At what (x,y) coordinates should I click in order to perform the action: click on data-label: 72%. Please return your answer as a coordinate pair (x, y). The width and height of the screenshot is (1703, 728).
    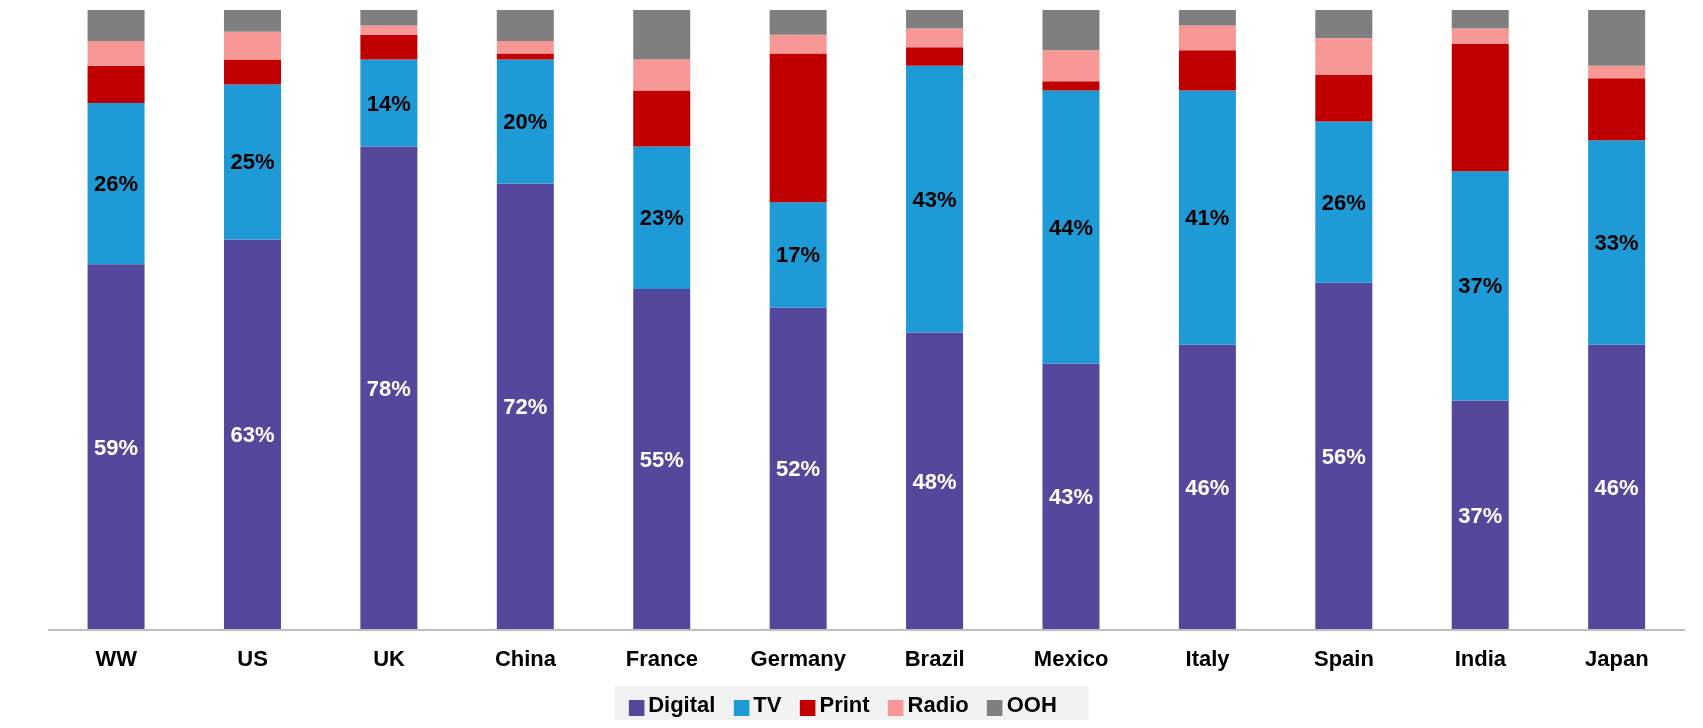
    Looking at the image, I should click on (525, 407).